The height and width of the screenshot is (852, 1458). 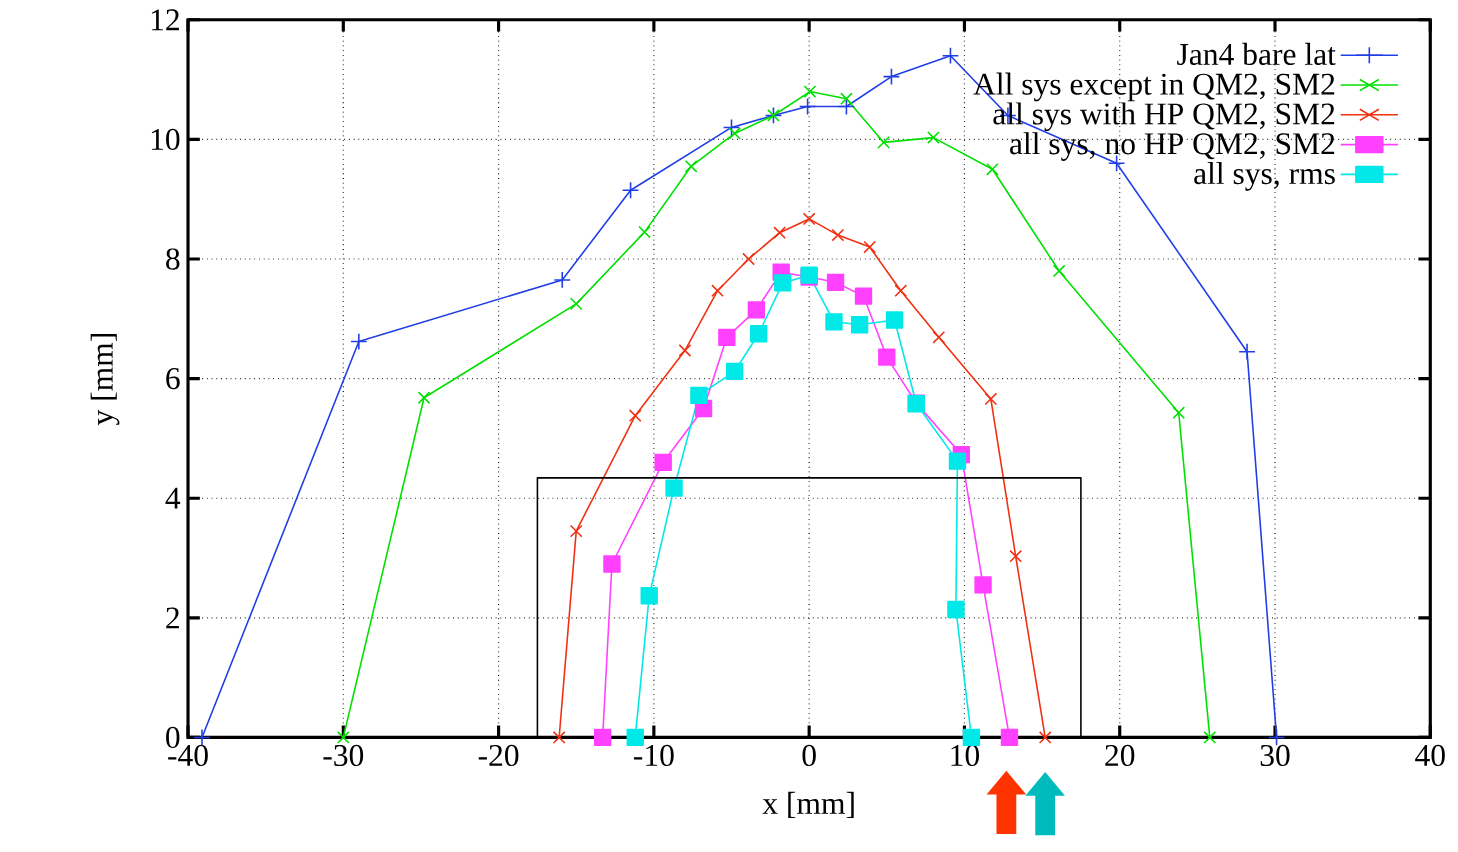 I want to click on x-tick-label: 40, so click(x=1430, y=755).